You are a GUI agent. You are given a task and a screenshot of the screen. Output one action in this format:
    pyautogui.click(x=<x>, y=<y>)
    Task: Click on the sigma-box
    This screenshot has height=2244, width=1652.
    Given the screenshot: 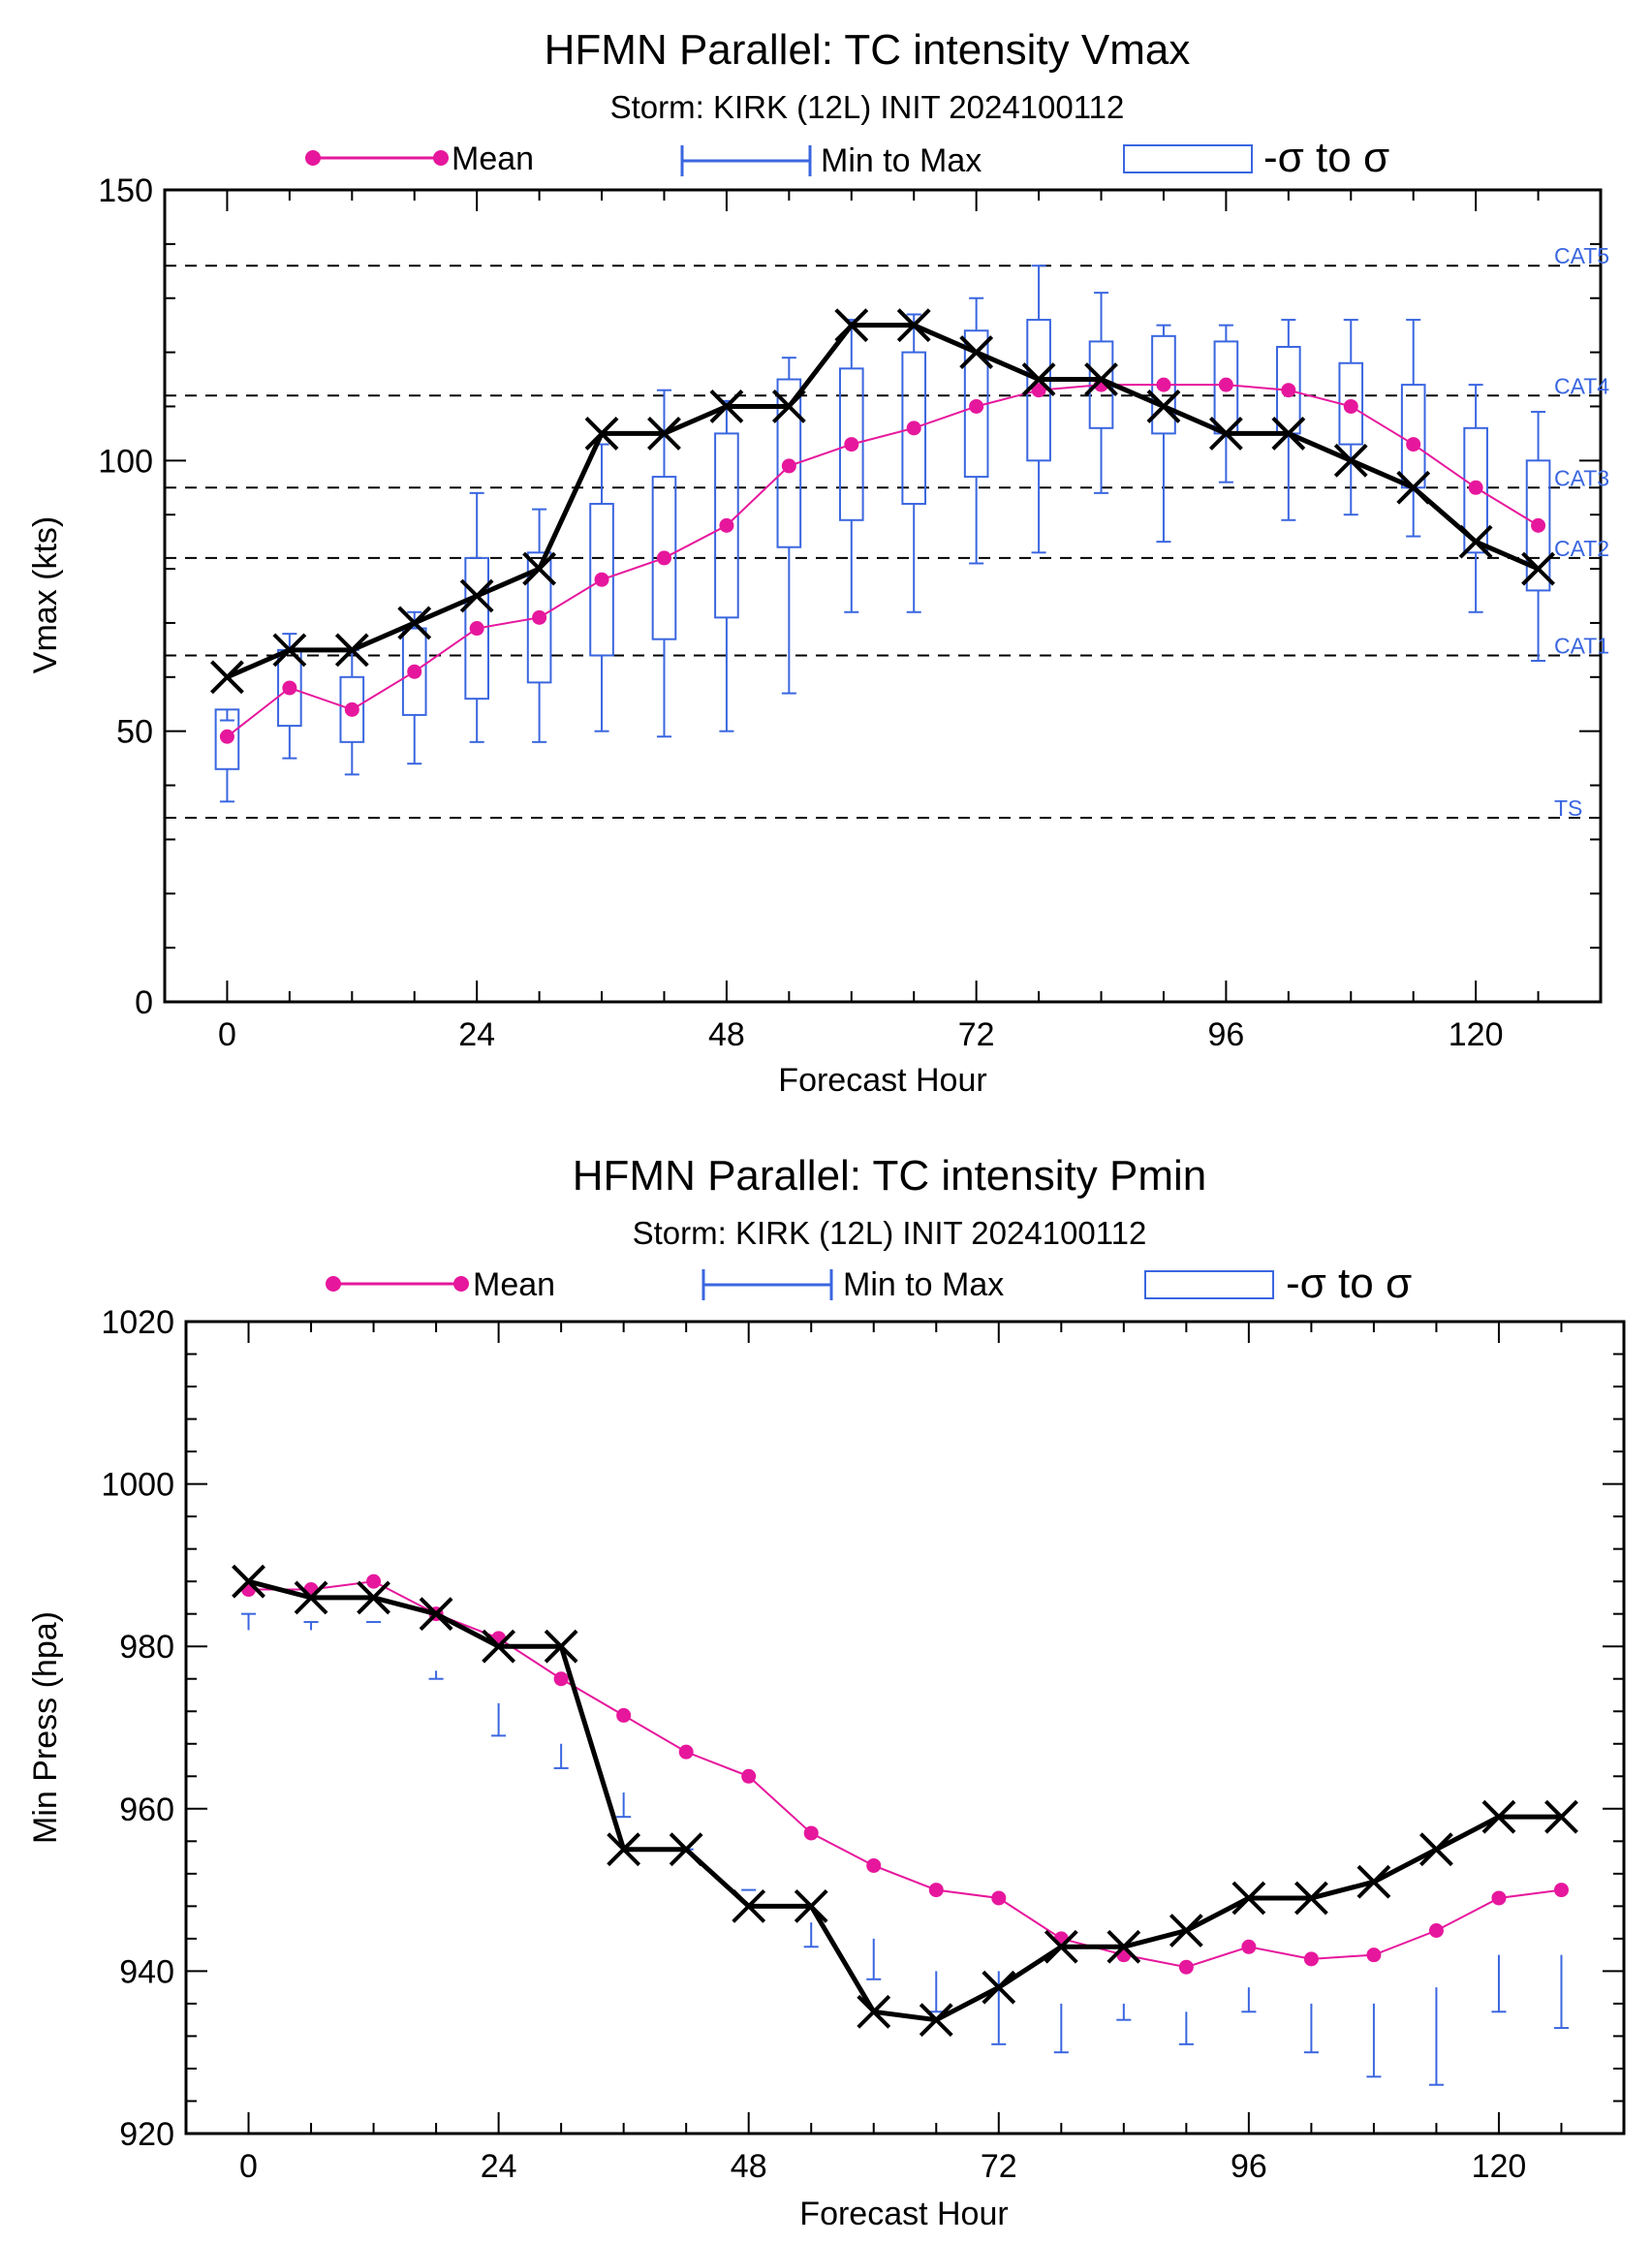 What is the action you would take?
    pyautogui.click(x=1413, y=436)
    